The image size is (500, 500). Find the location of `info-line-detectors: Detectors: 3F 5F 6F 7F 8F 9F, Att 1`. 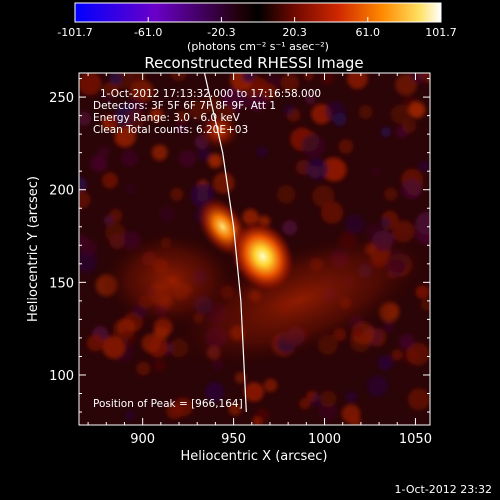

info-line-detectors: Detectors: 3F 5F 6F 7F 8F 9F, Att 1 is located at coordinates (184, 106).